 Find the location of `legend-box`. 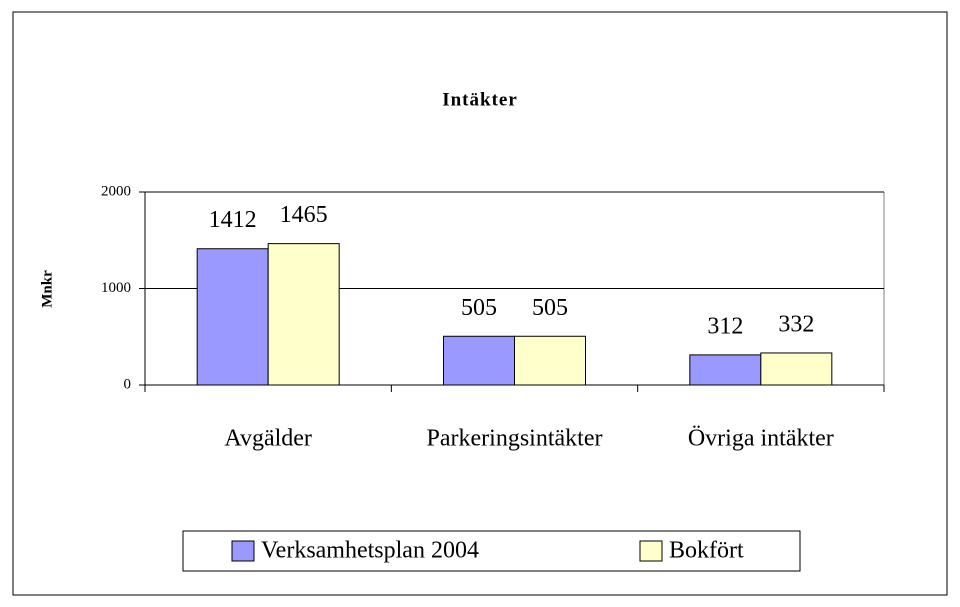

legend-box is located at coordinates (491, 551).